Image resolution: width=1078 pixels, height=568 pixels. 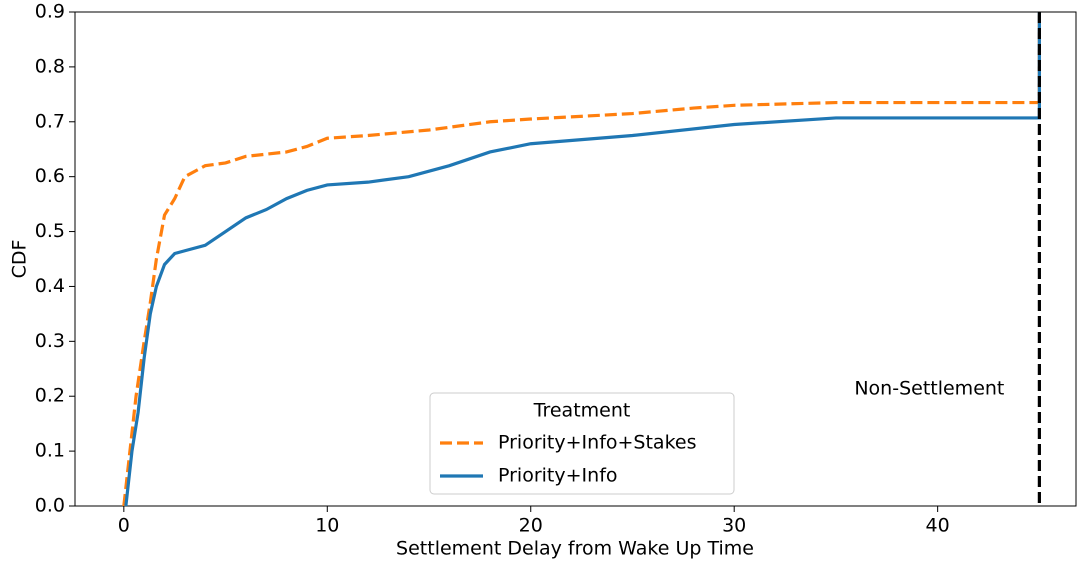 I want to click on y-tick-label: 0.0, so click(x=50, y=506).